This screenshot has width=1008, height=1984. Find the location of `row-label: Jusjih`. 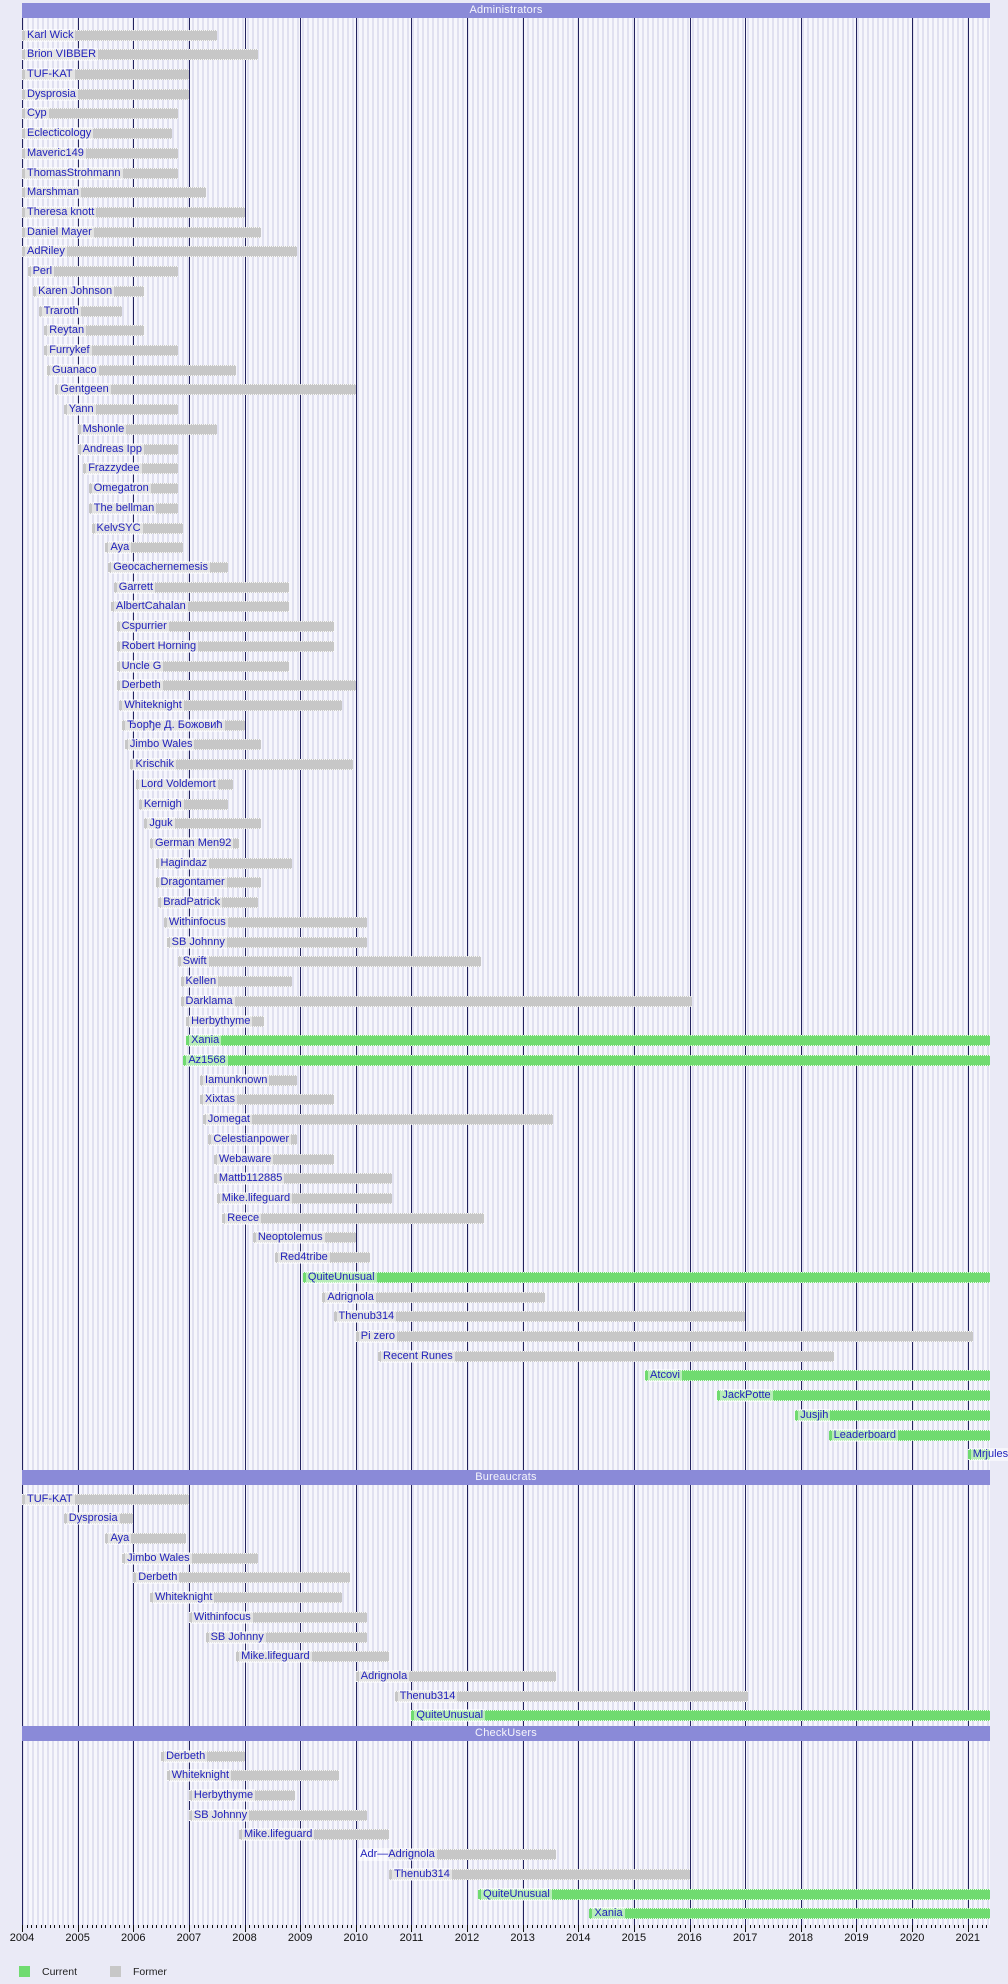

row-label: Jusjih is located at coordinates (814, 1415).